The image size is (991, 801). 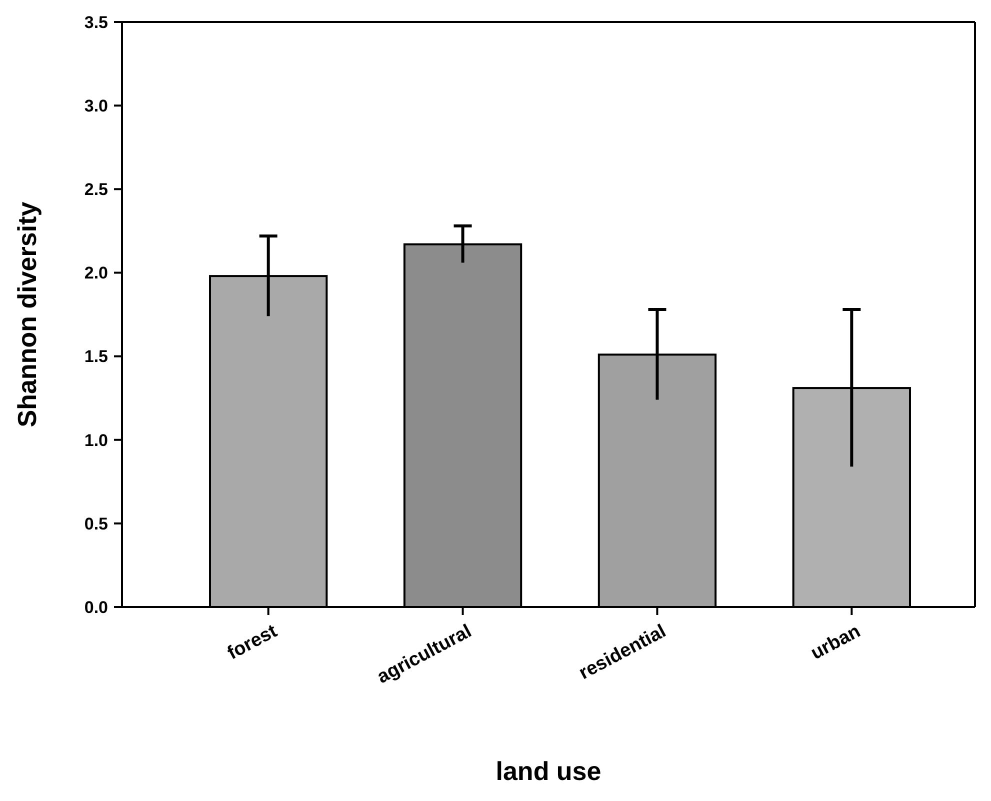 I want to click on y-tick-label: 0.0, so click(x=96, y=607).